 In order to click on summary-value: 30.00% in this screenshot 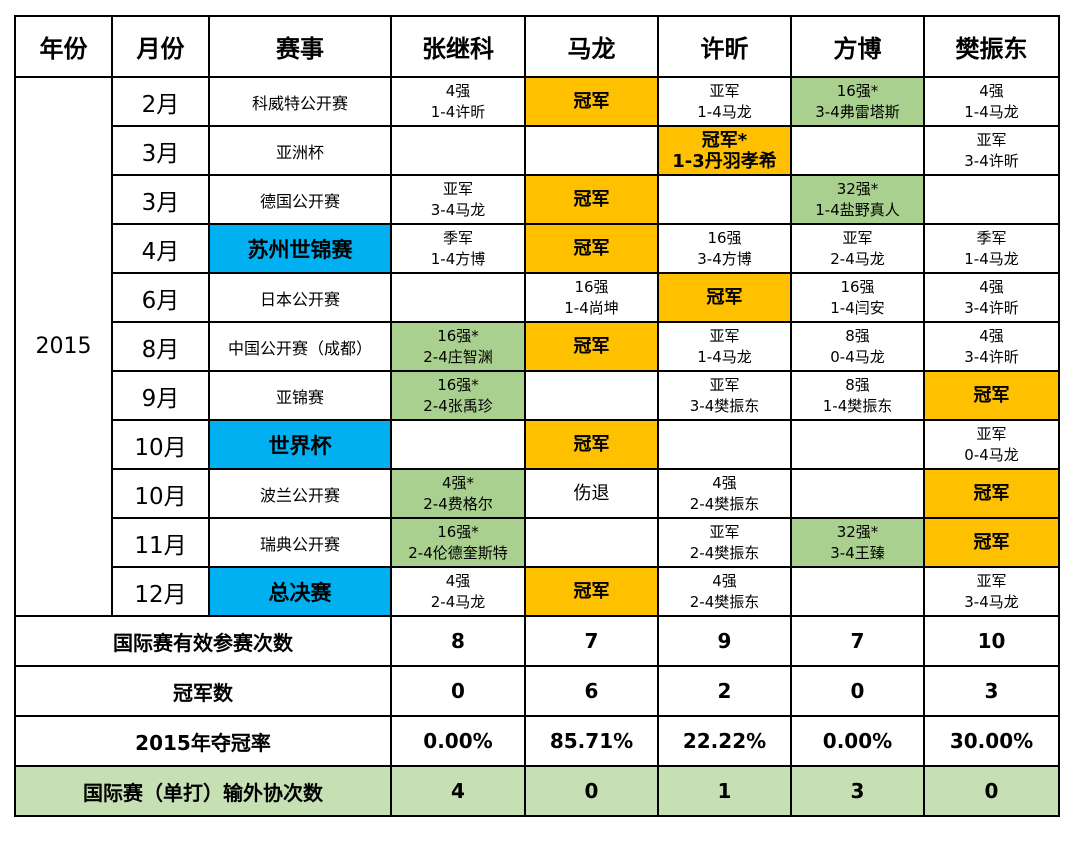, I will do `click(991, 741)`.